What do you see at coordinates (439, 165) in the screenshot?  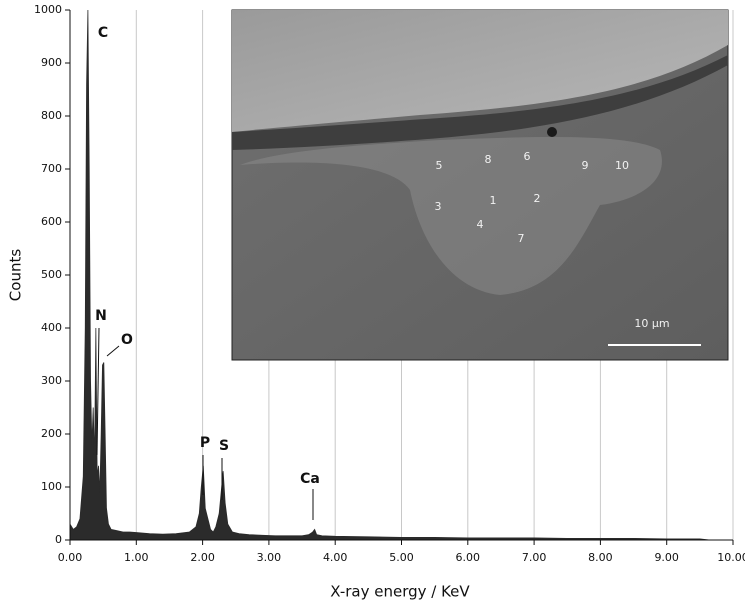 I see `inset-label: 5` at bounding box center [439, 165].